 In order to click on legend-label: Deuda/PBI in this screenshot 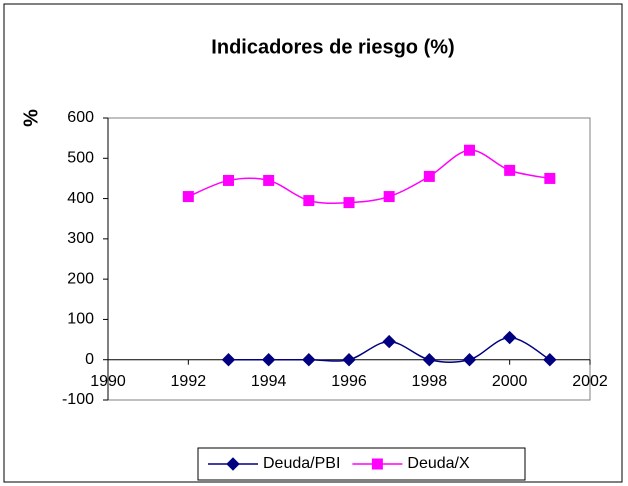, I will do `click(301, 463)`.